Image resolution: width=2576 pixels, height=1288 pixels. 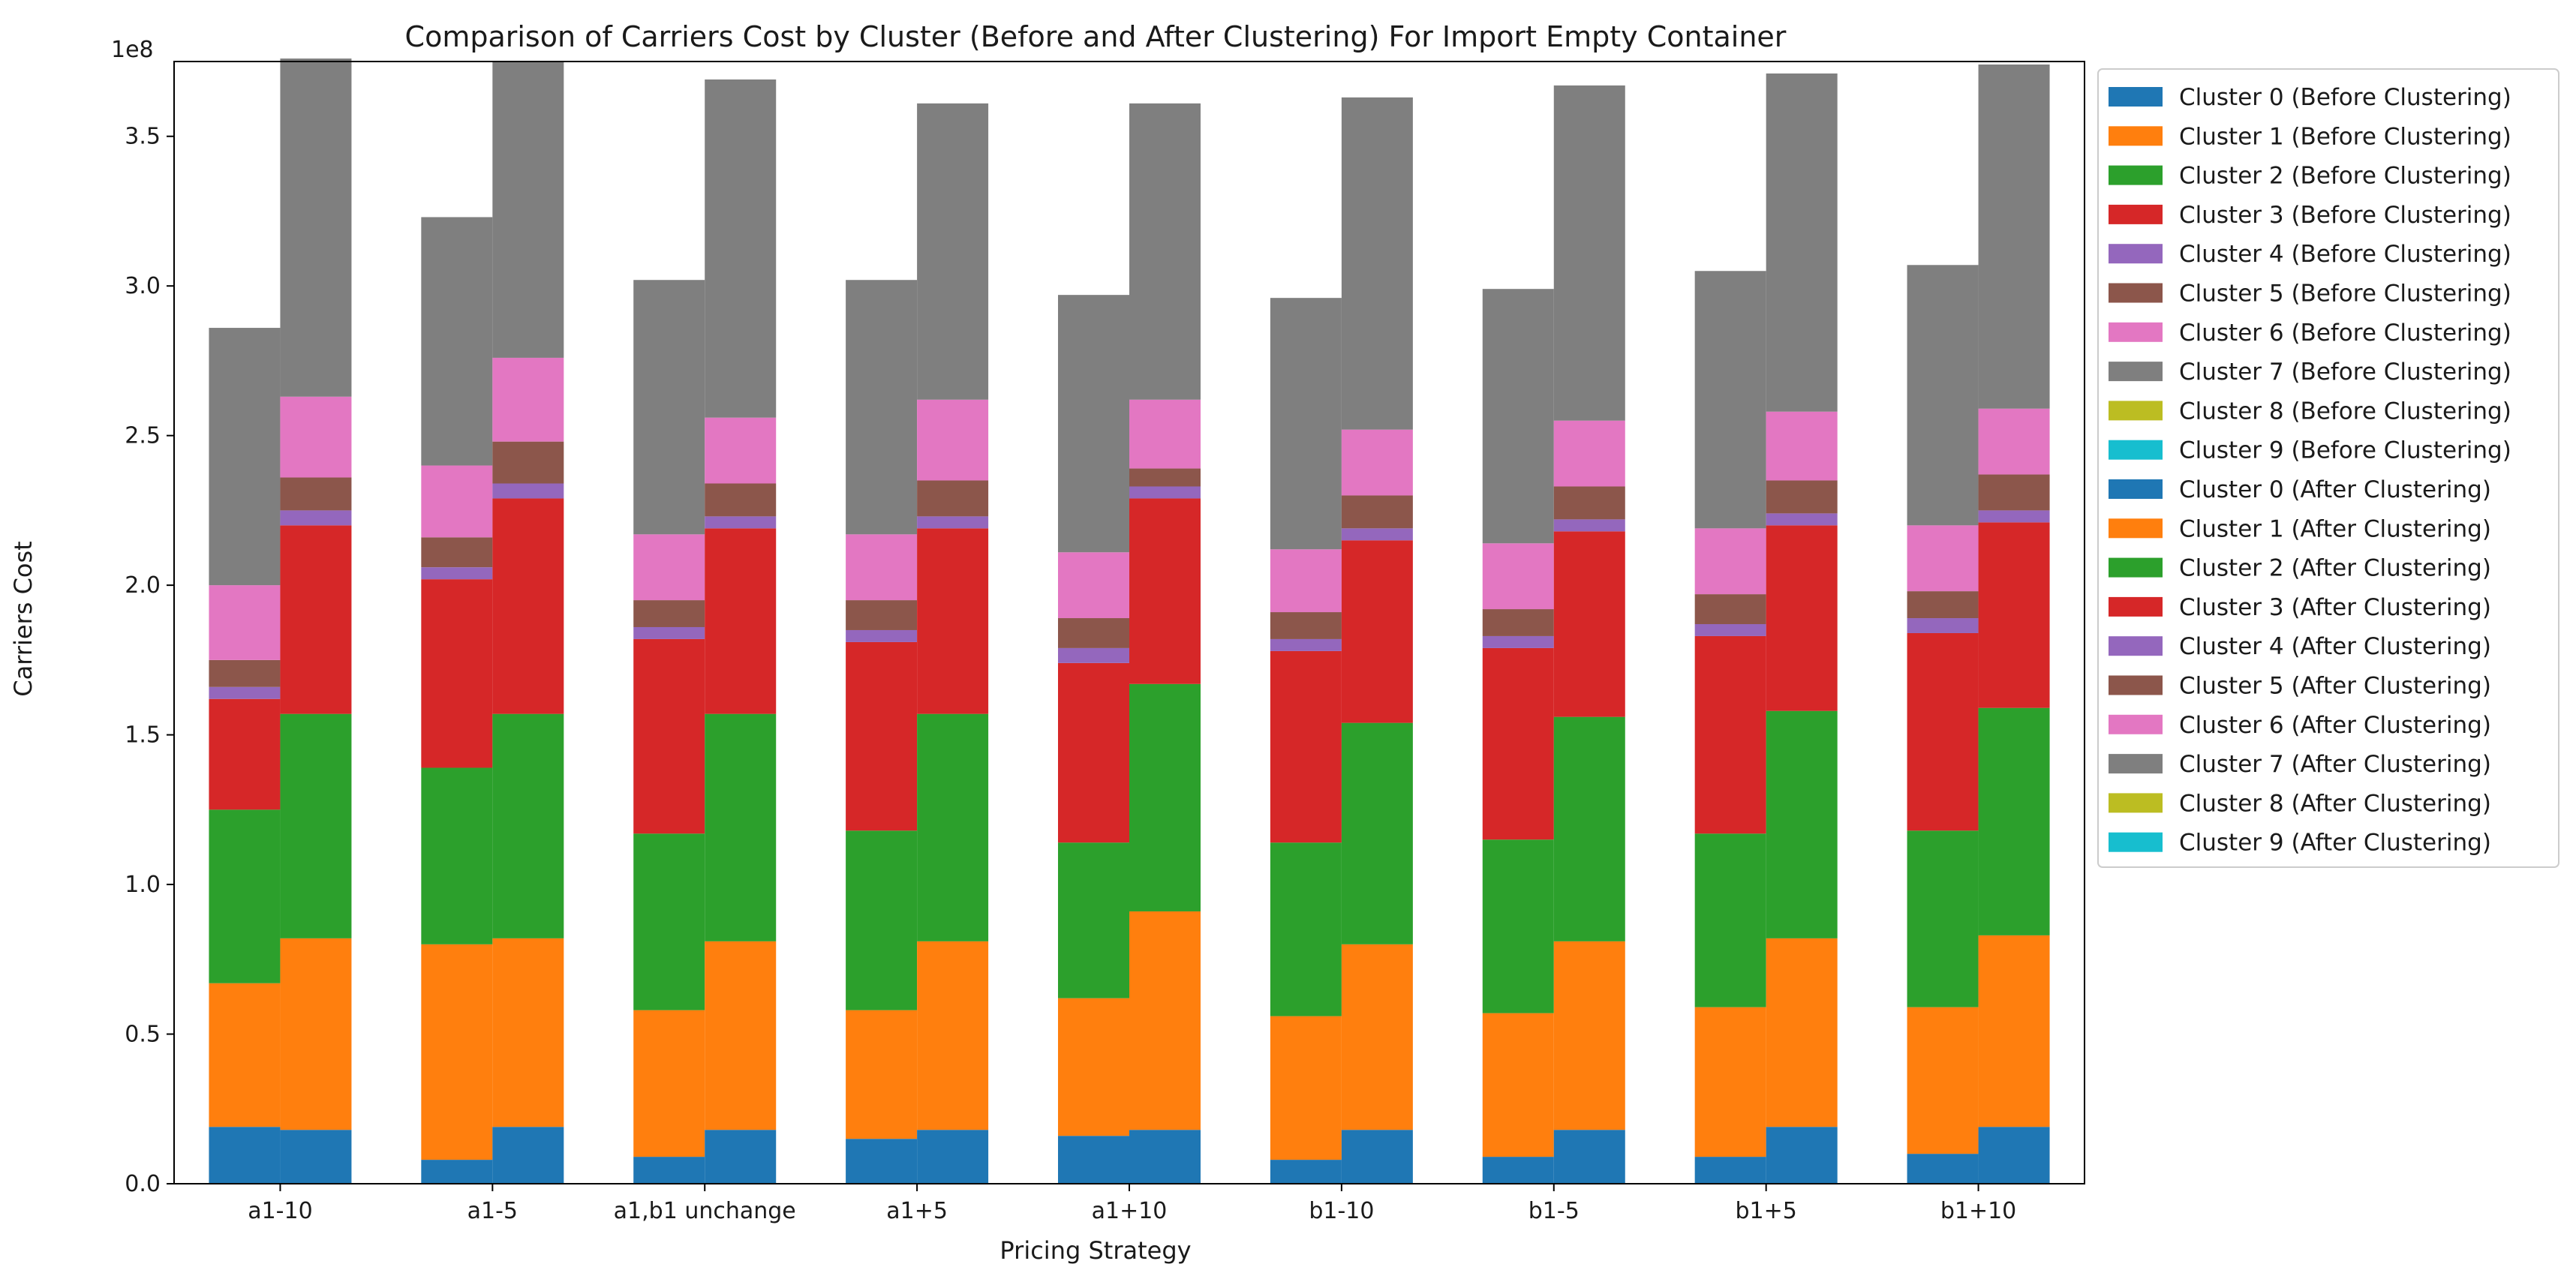 I want to click on x-tick-label: a1-10, so click(x=280, y=1211).